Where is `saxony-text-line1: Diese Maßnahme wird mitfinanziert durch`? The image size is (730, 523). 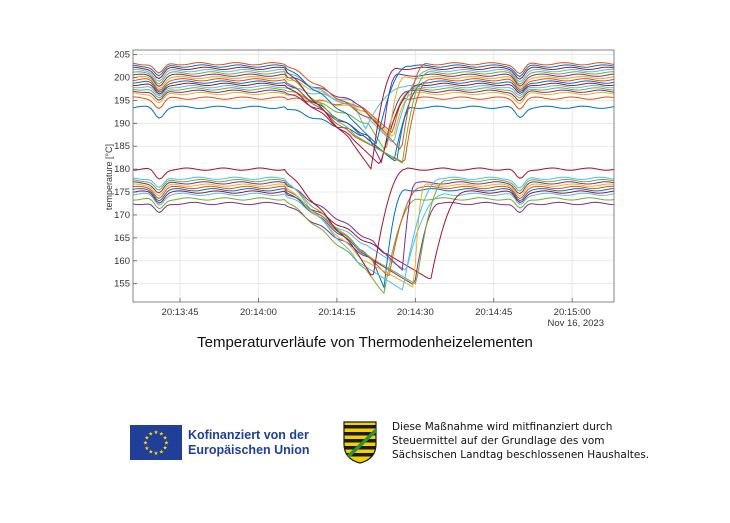
saxony-text-line1: Diese Maßnahme wird mitfinanziert durch is located at coordinates (502, 427).